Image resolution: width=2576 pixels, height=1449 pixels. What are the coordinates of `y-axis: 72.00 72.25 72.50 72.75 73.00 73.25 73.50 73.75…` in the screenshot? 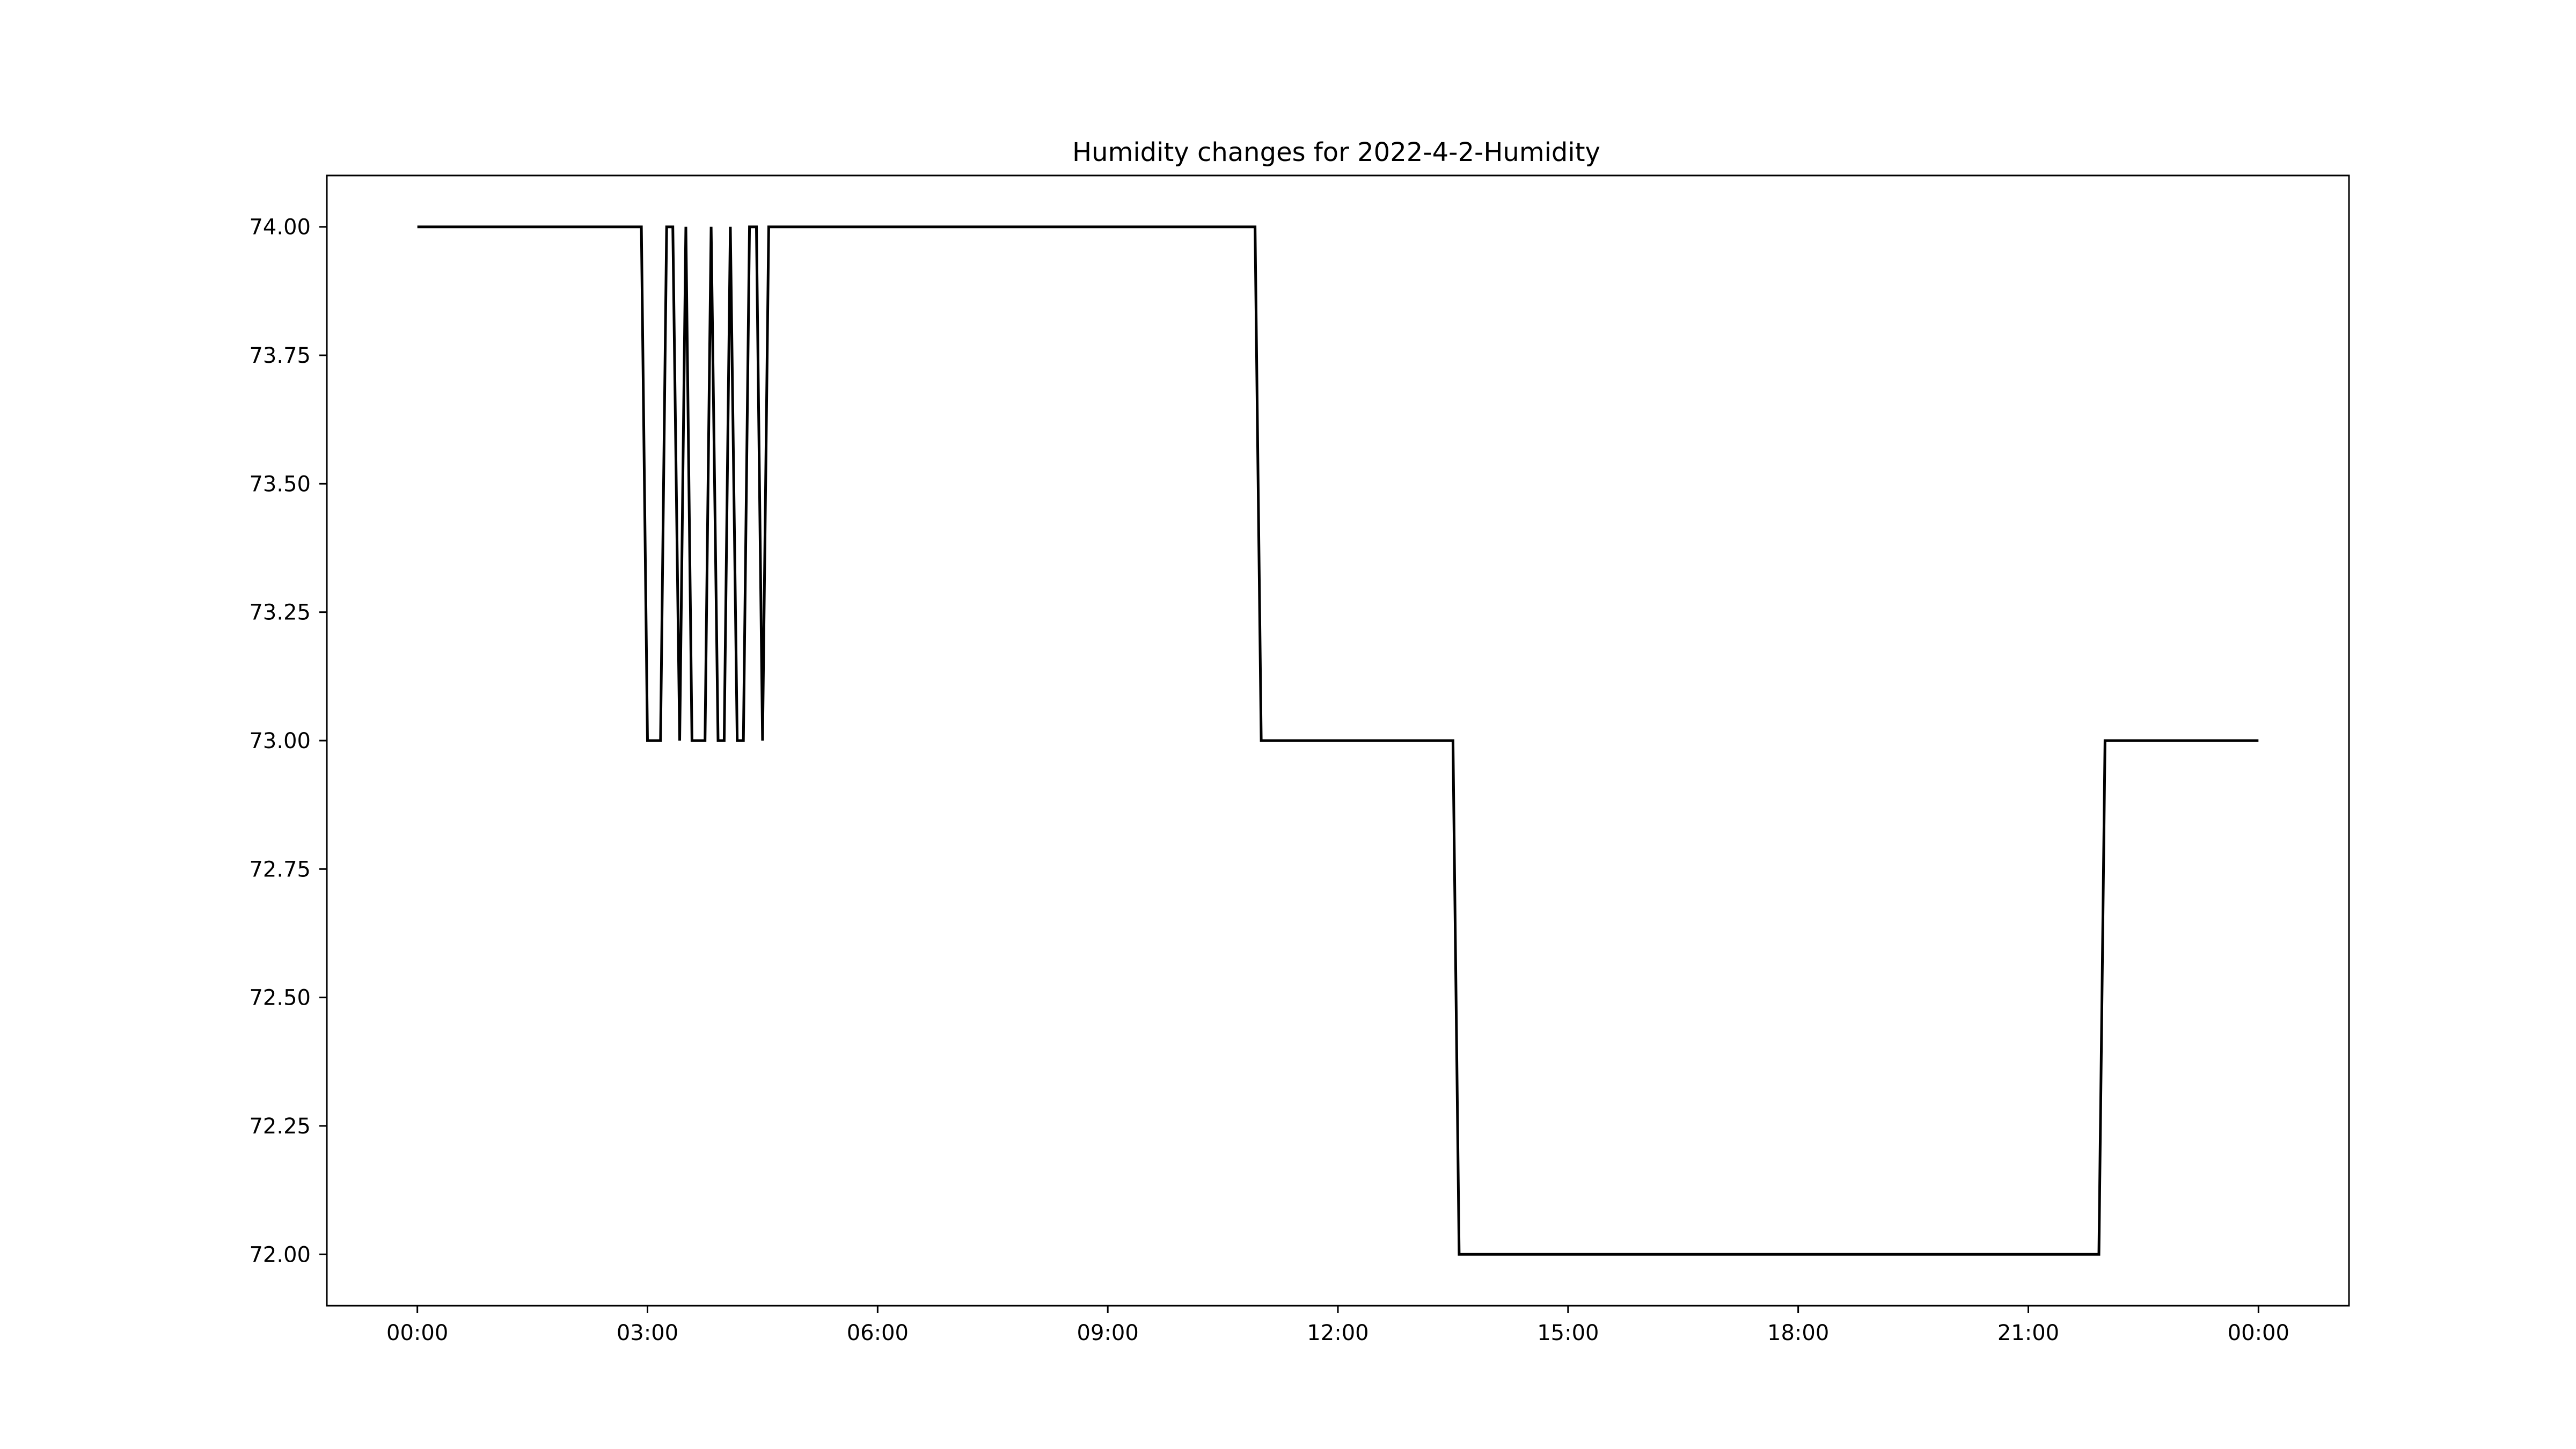 It's located at (288, 741).